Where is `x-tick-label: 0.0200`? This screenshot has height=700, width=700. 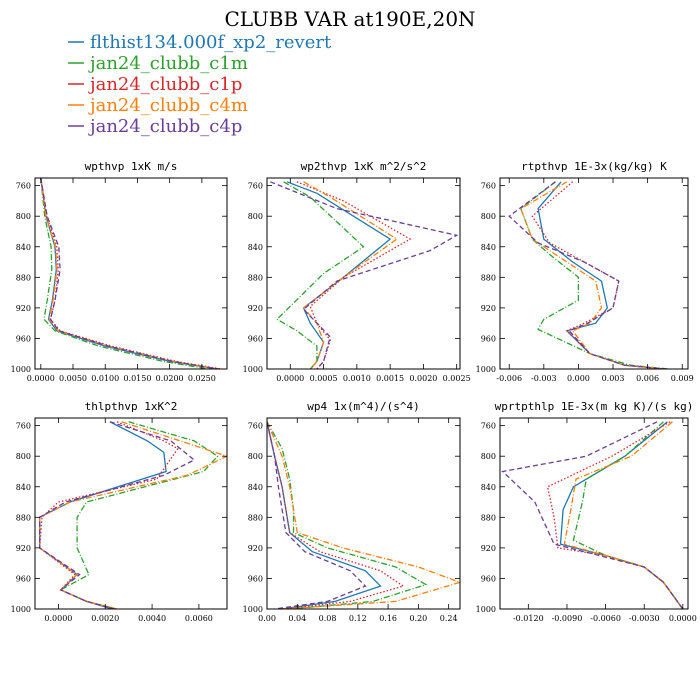 x-tick-label: 0.0200 is located at coordinates (170, 378).